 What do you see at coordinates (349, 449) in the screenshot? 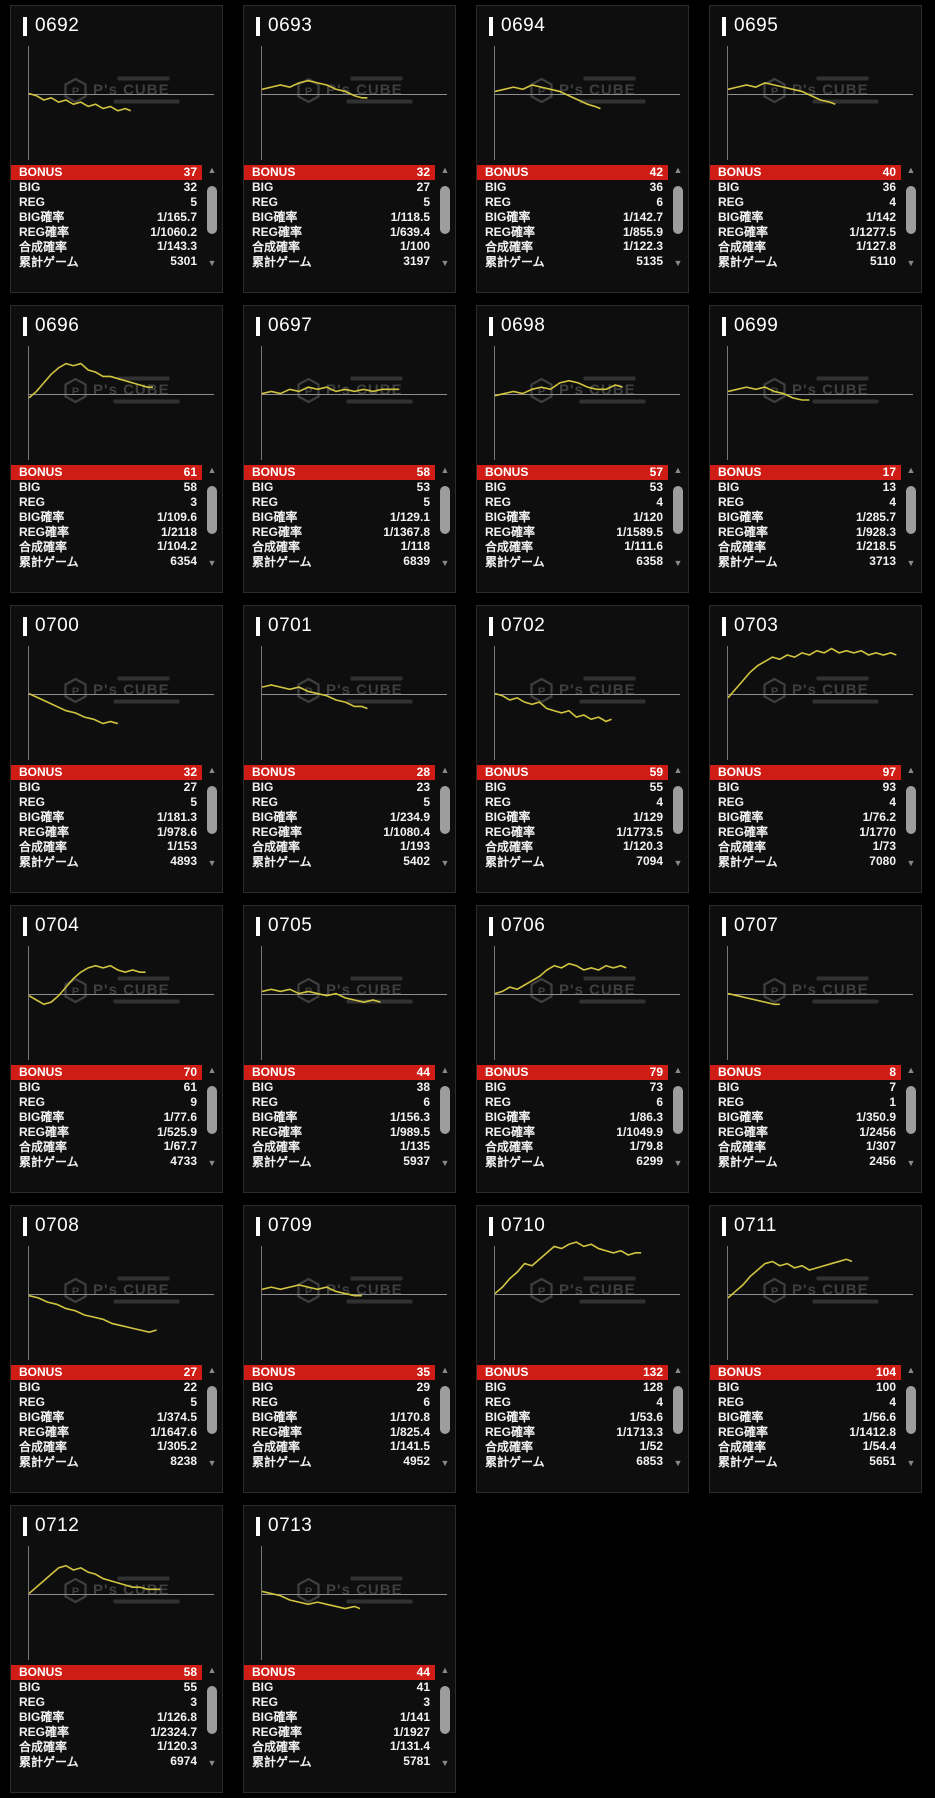
I see `machine-card: 0697 P P's CUBE` at bounding box center [349, 449].